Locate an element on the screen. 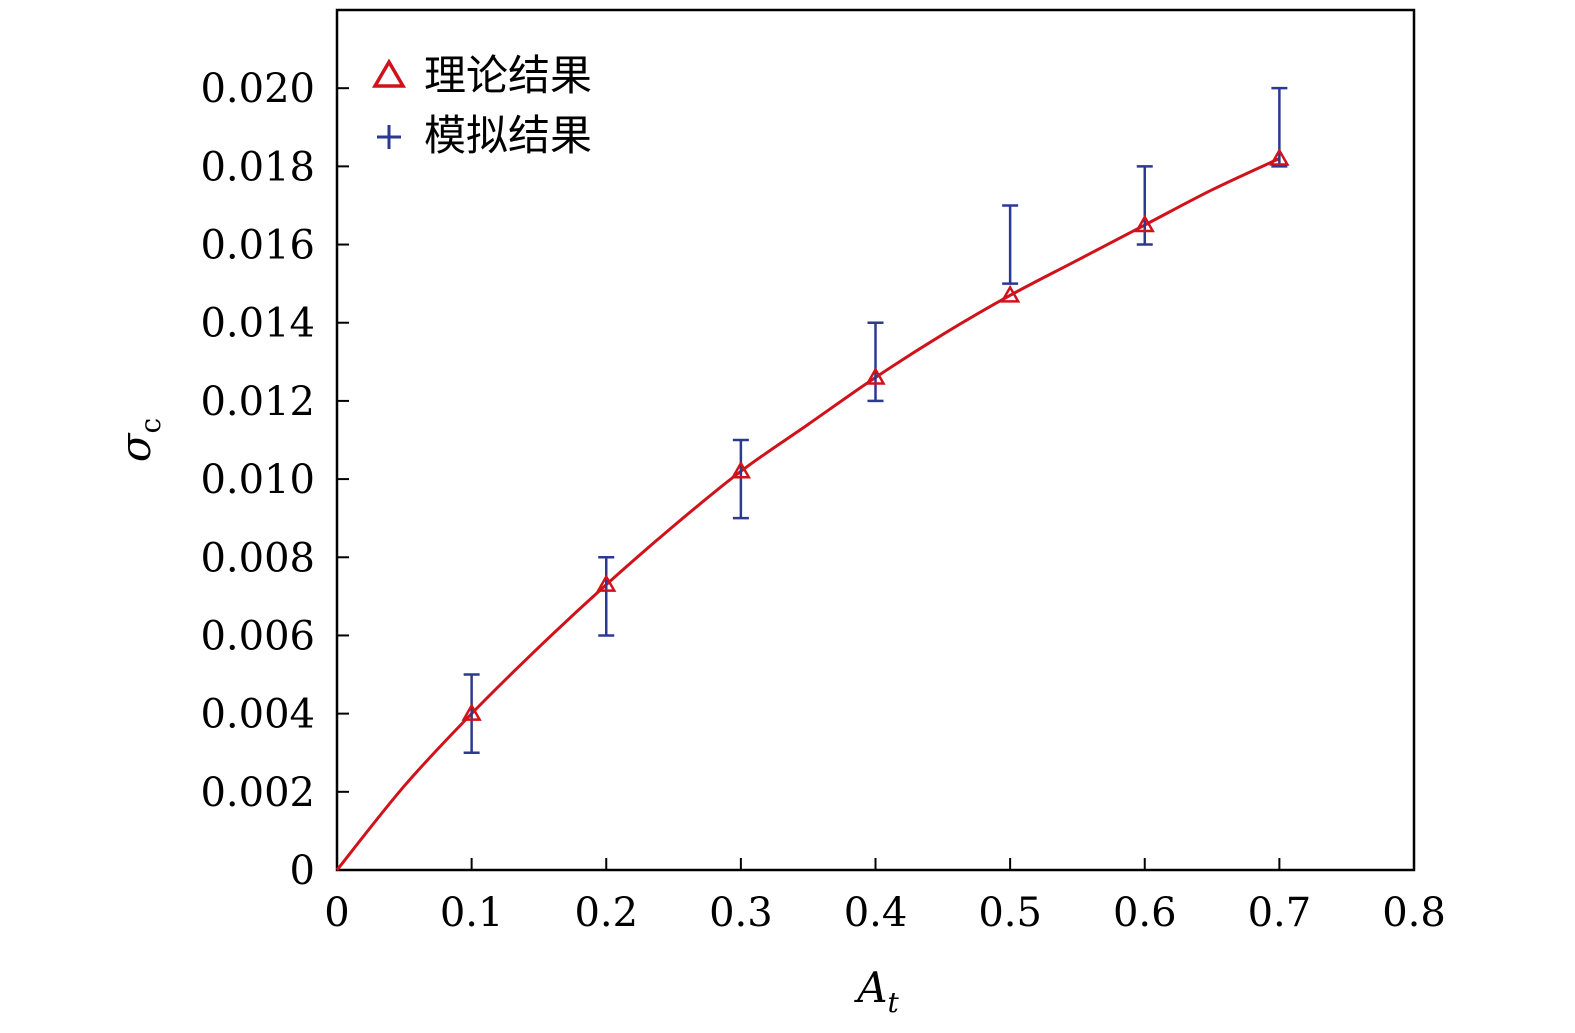 This screenshot has width=1575, height=1033. y-tick-label: 0.004 is located at coordinates (257, 715).